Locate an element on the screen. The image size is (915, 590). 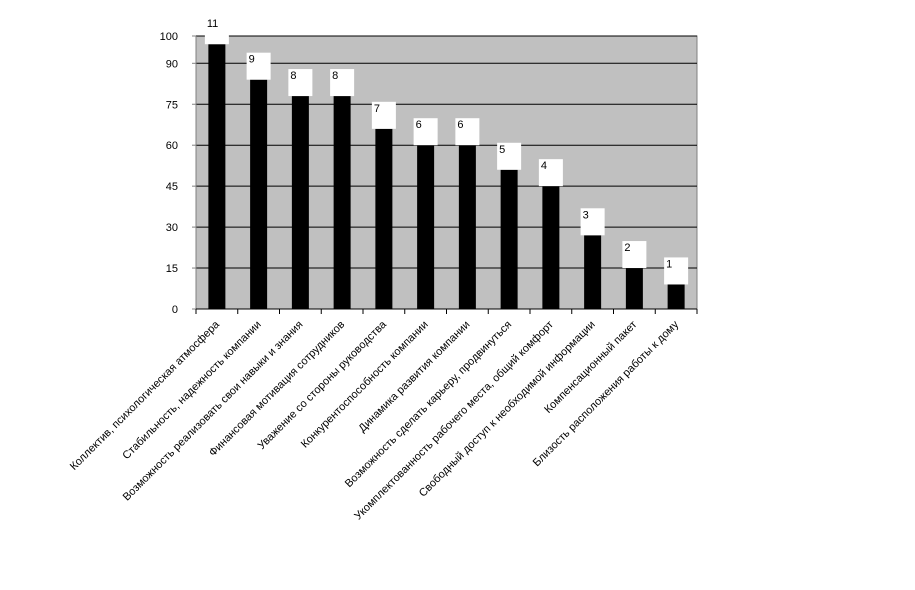
y-tick-label: 60 is located at coordinates (172, 146).